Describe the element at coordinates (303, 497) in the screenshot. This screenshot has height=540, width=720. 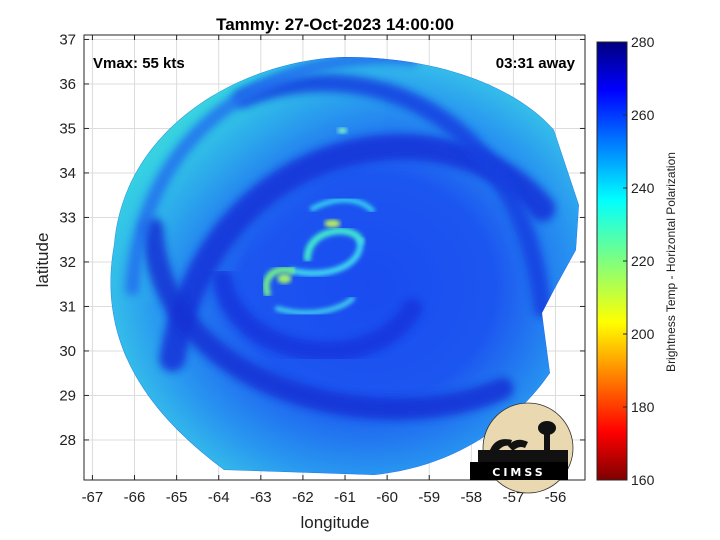
I see `x-tick-label: -62` at that location.